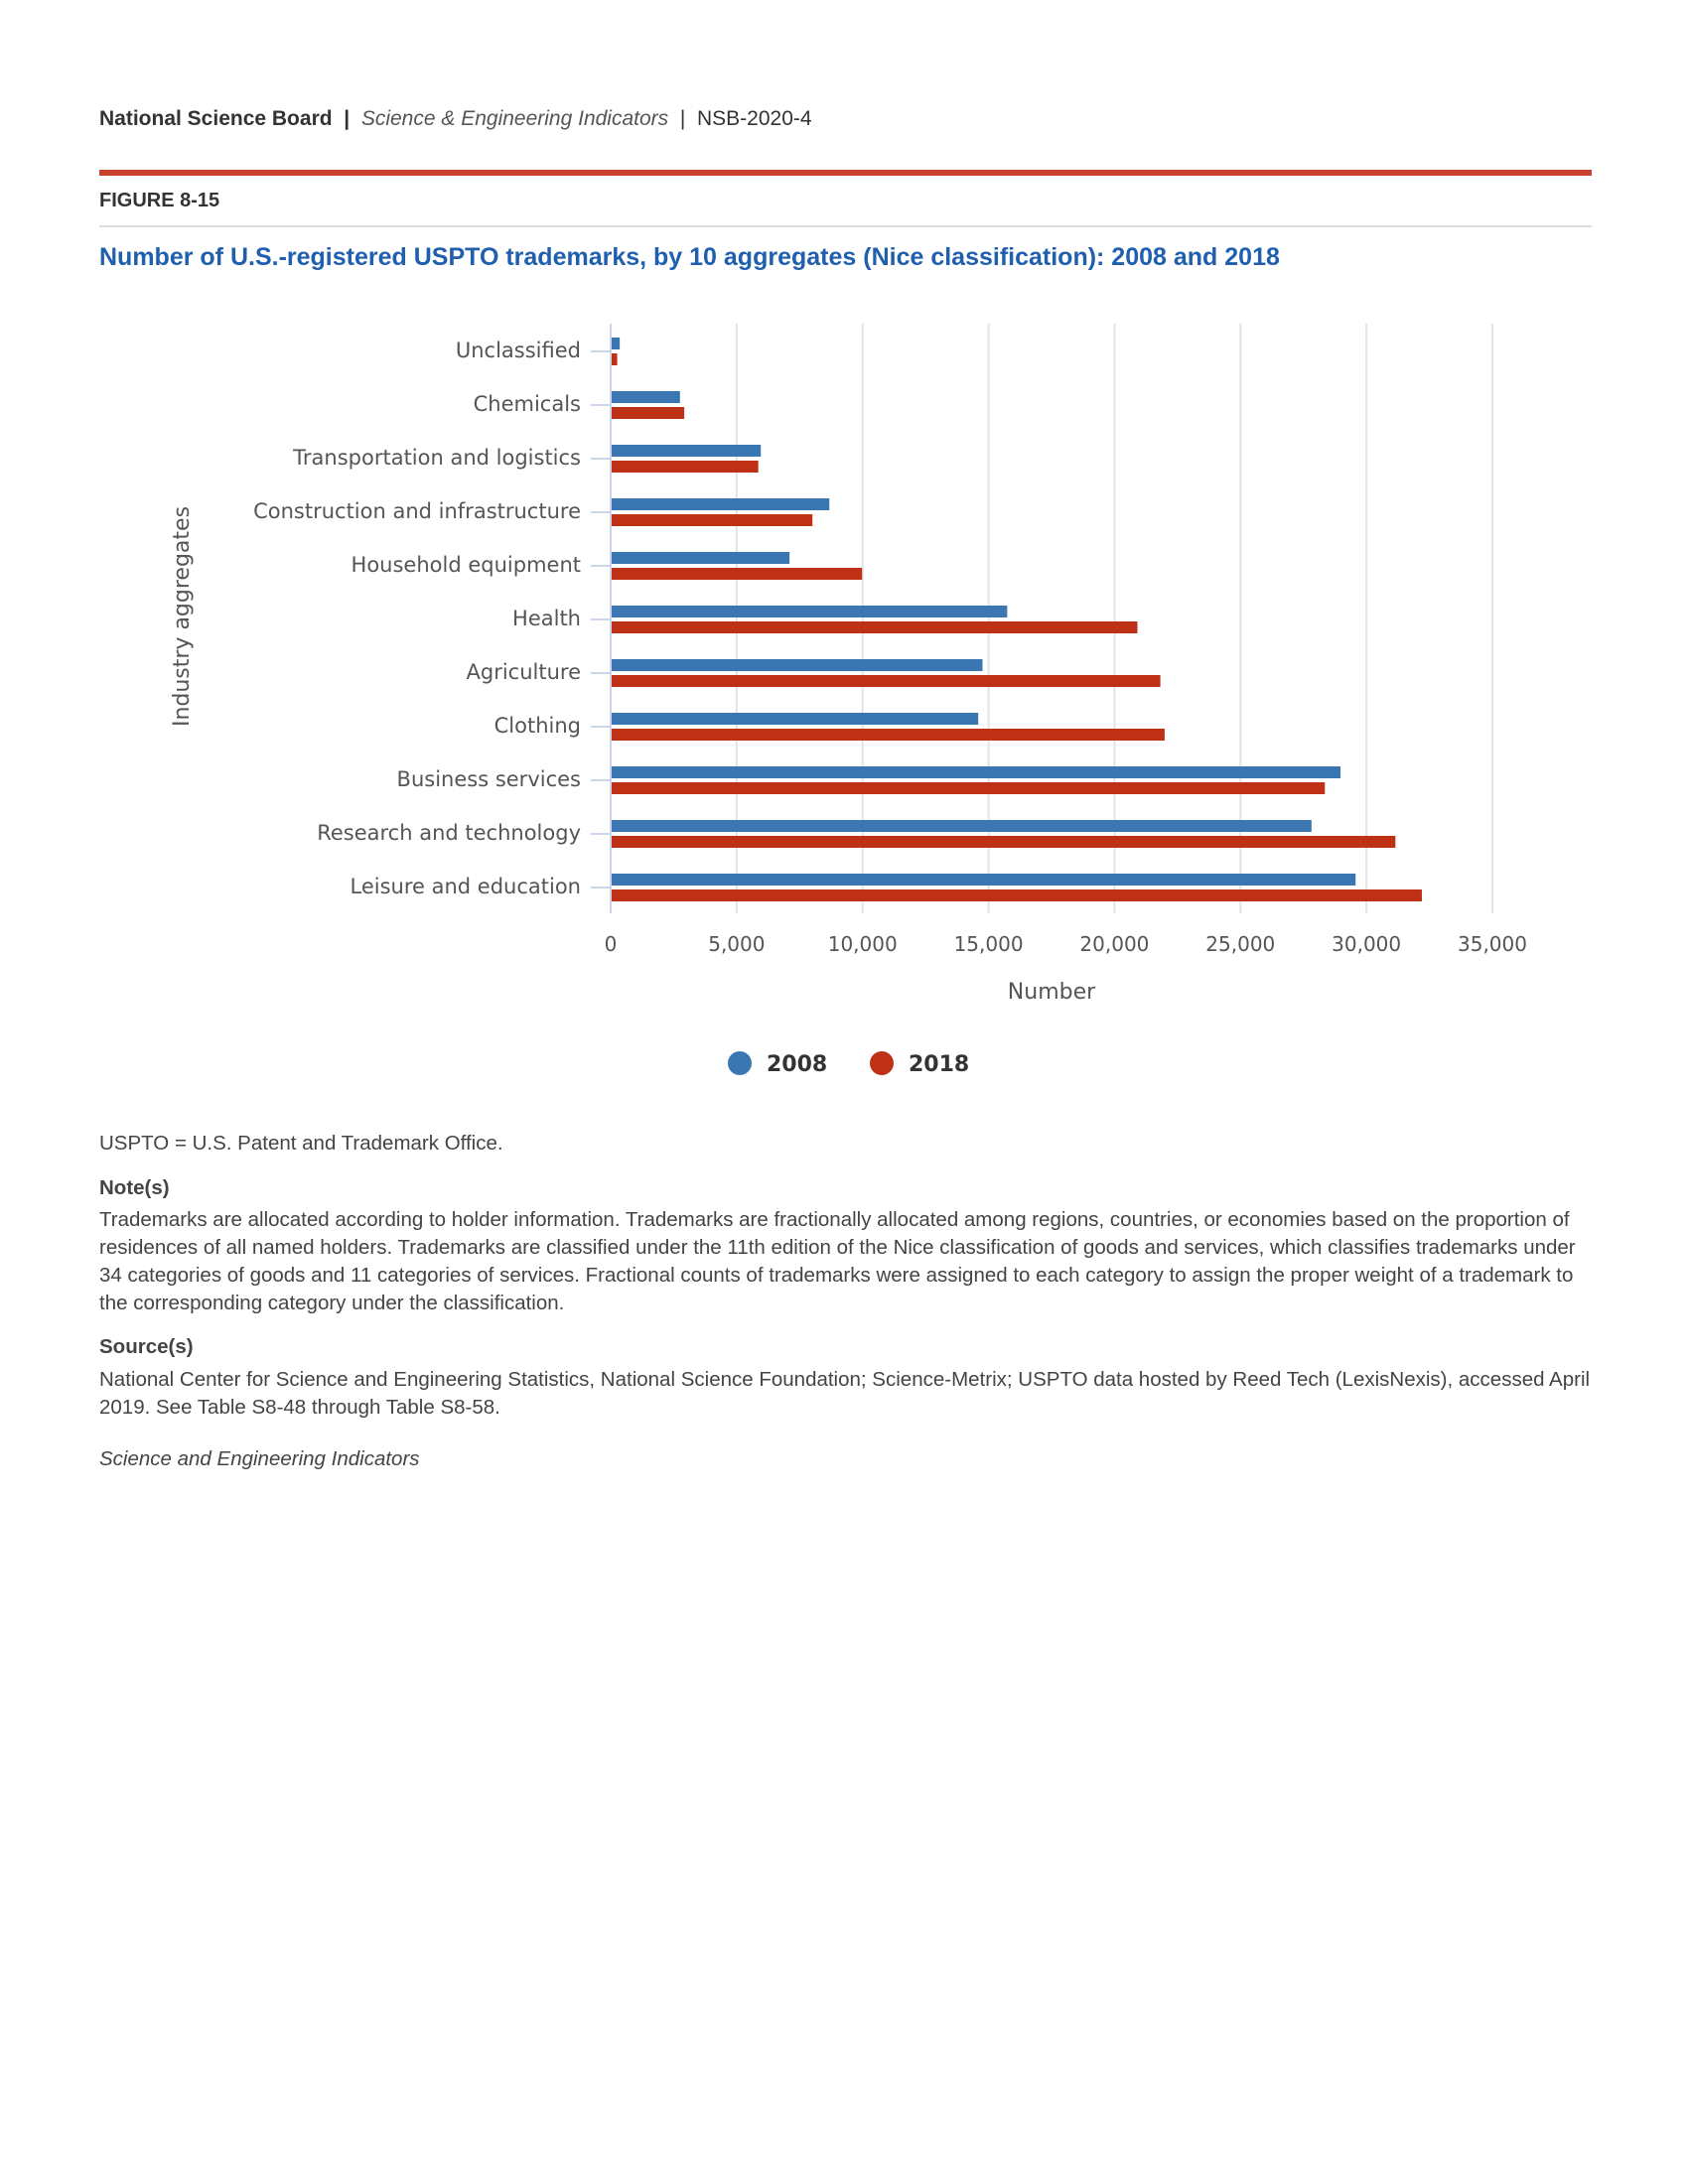 This screenshot has width=1688, height=2184. Describe the element at coordinates (489, 779) in the screenshot. I see `category-label: Business services` at that location.